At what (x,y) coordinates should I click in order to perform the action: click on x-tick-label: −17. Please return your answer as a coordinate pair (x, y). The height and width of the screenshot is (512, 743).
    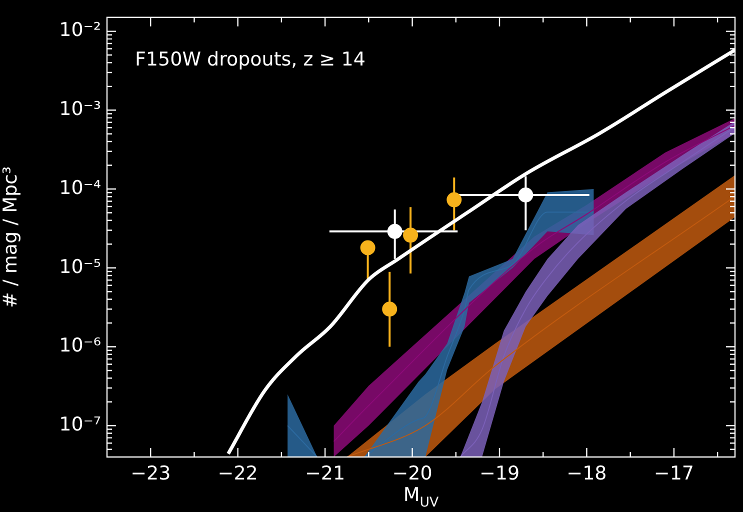
    Looking at the image, I should click on (674, 473).